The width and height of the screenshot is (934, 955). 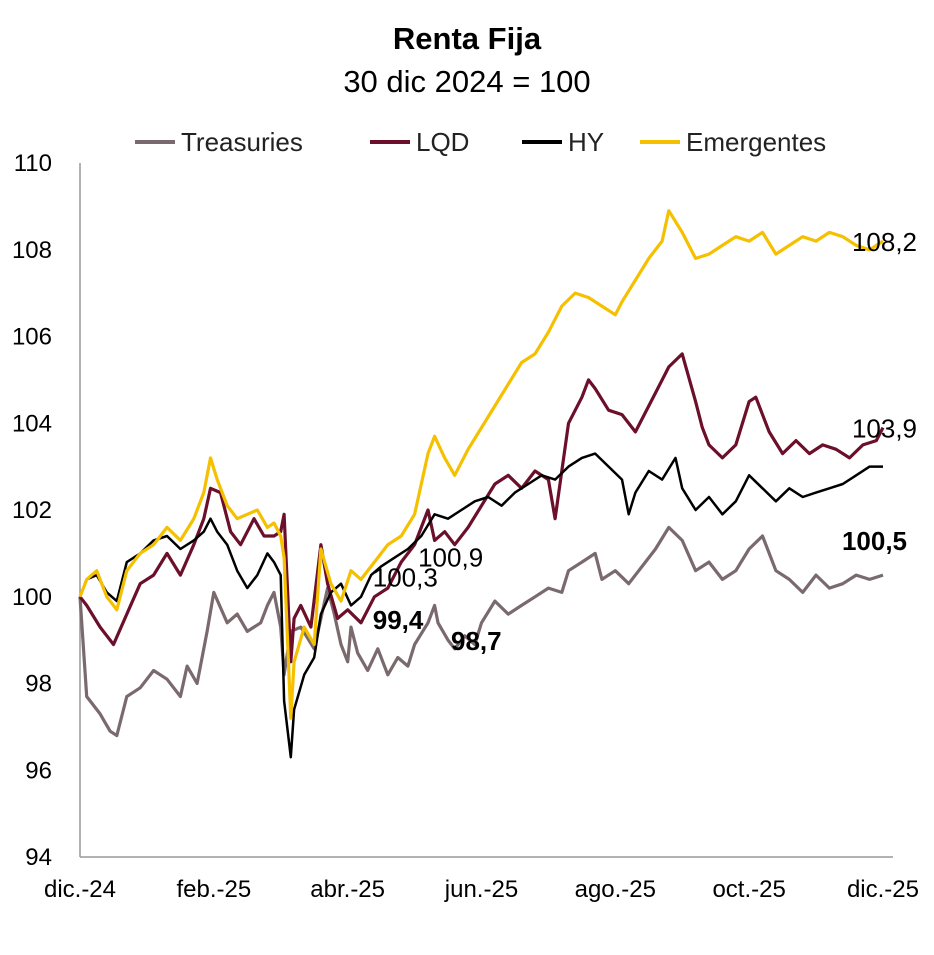 I want to click on data-label: 100,3, so click(x=405, y=578).